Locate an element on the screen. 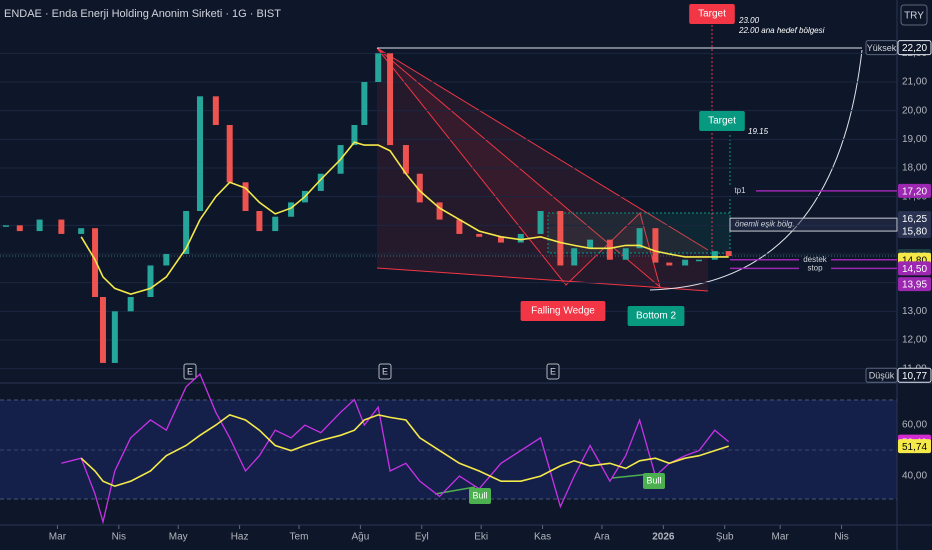 This screenshot has width=932, height=550. level-label-bg is located at coordinates (740, 190).